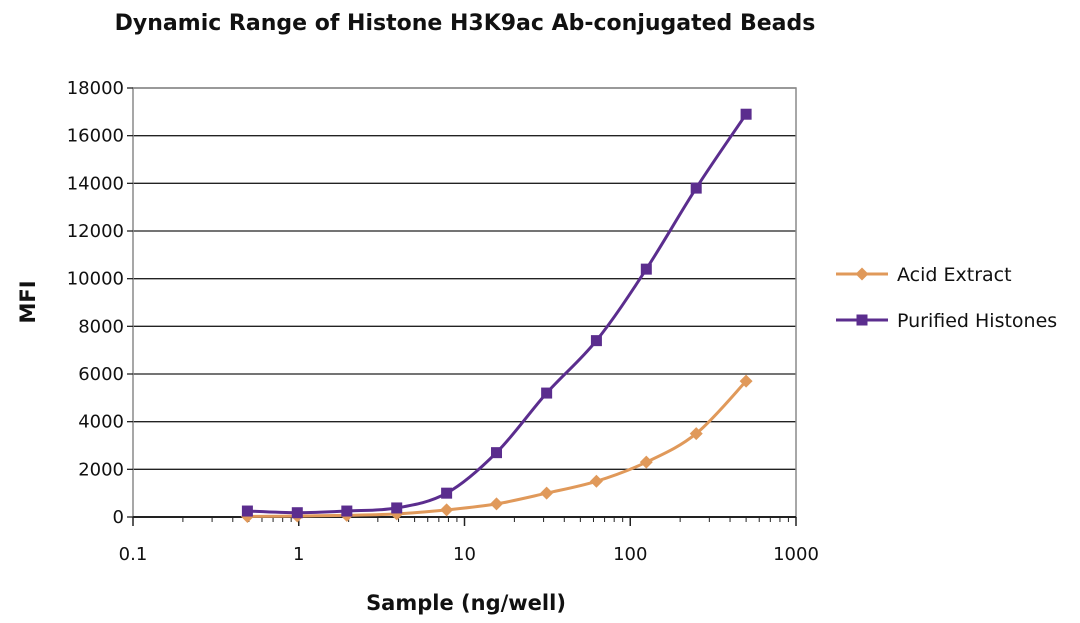  I want to click on y-tick-label: 14000, so click(95, 183).